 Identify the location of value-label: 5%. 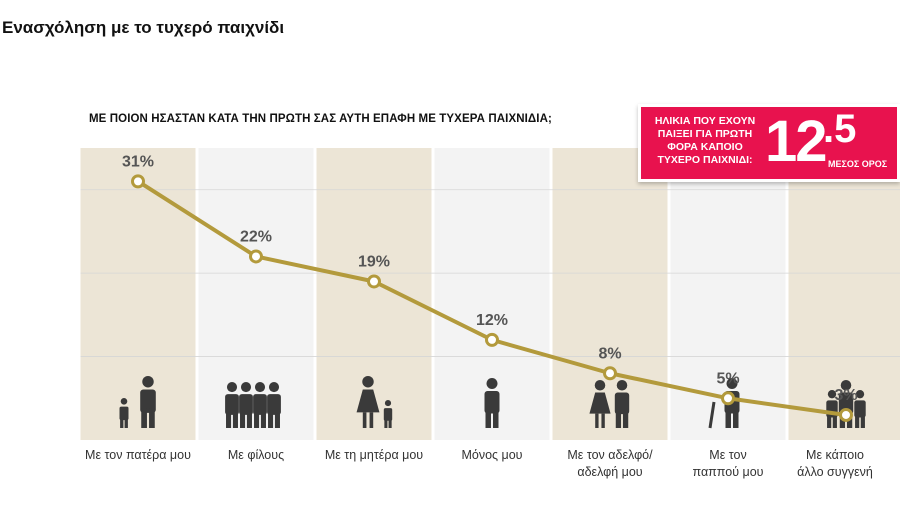
(727, 378).